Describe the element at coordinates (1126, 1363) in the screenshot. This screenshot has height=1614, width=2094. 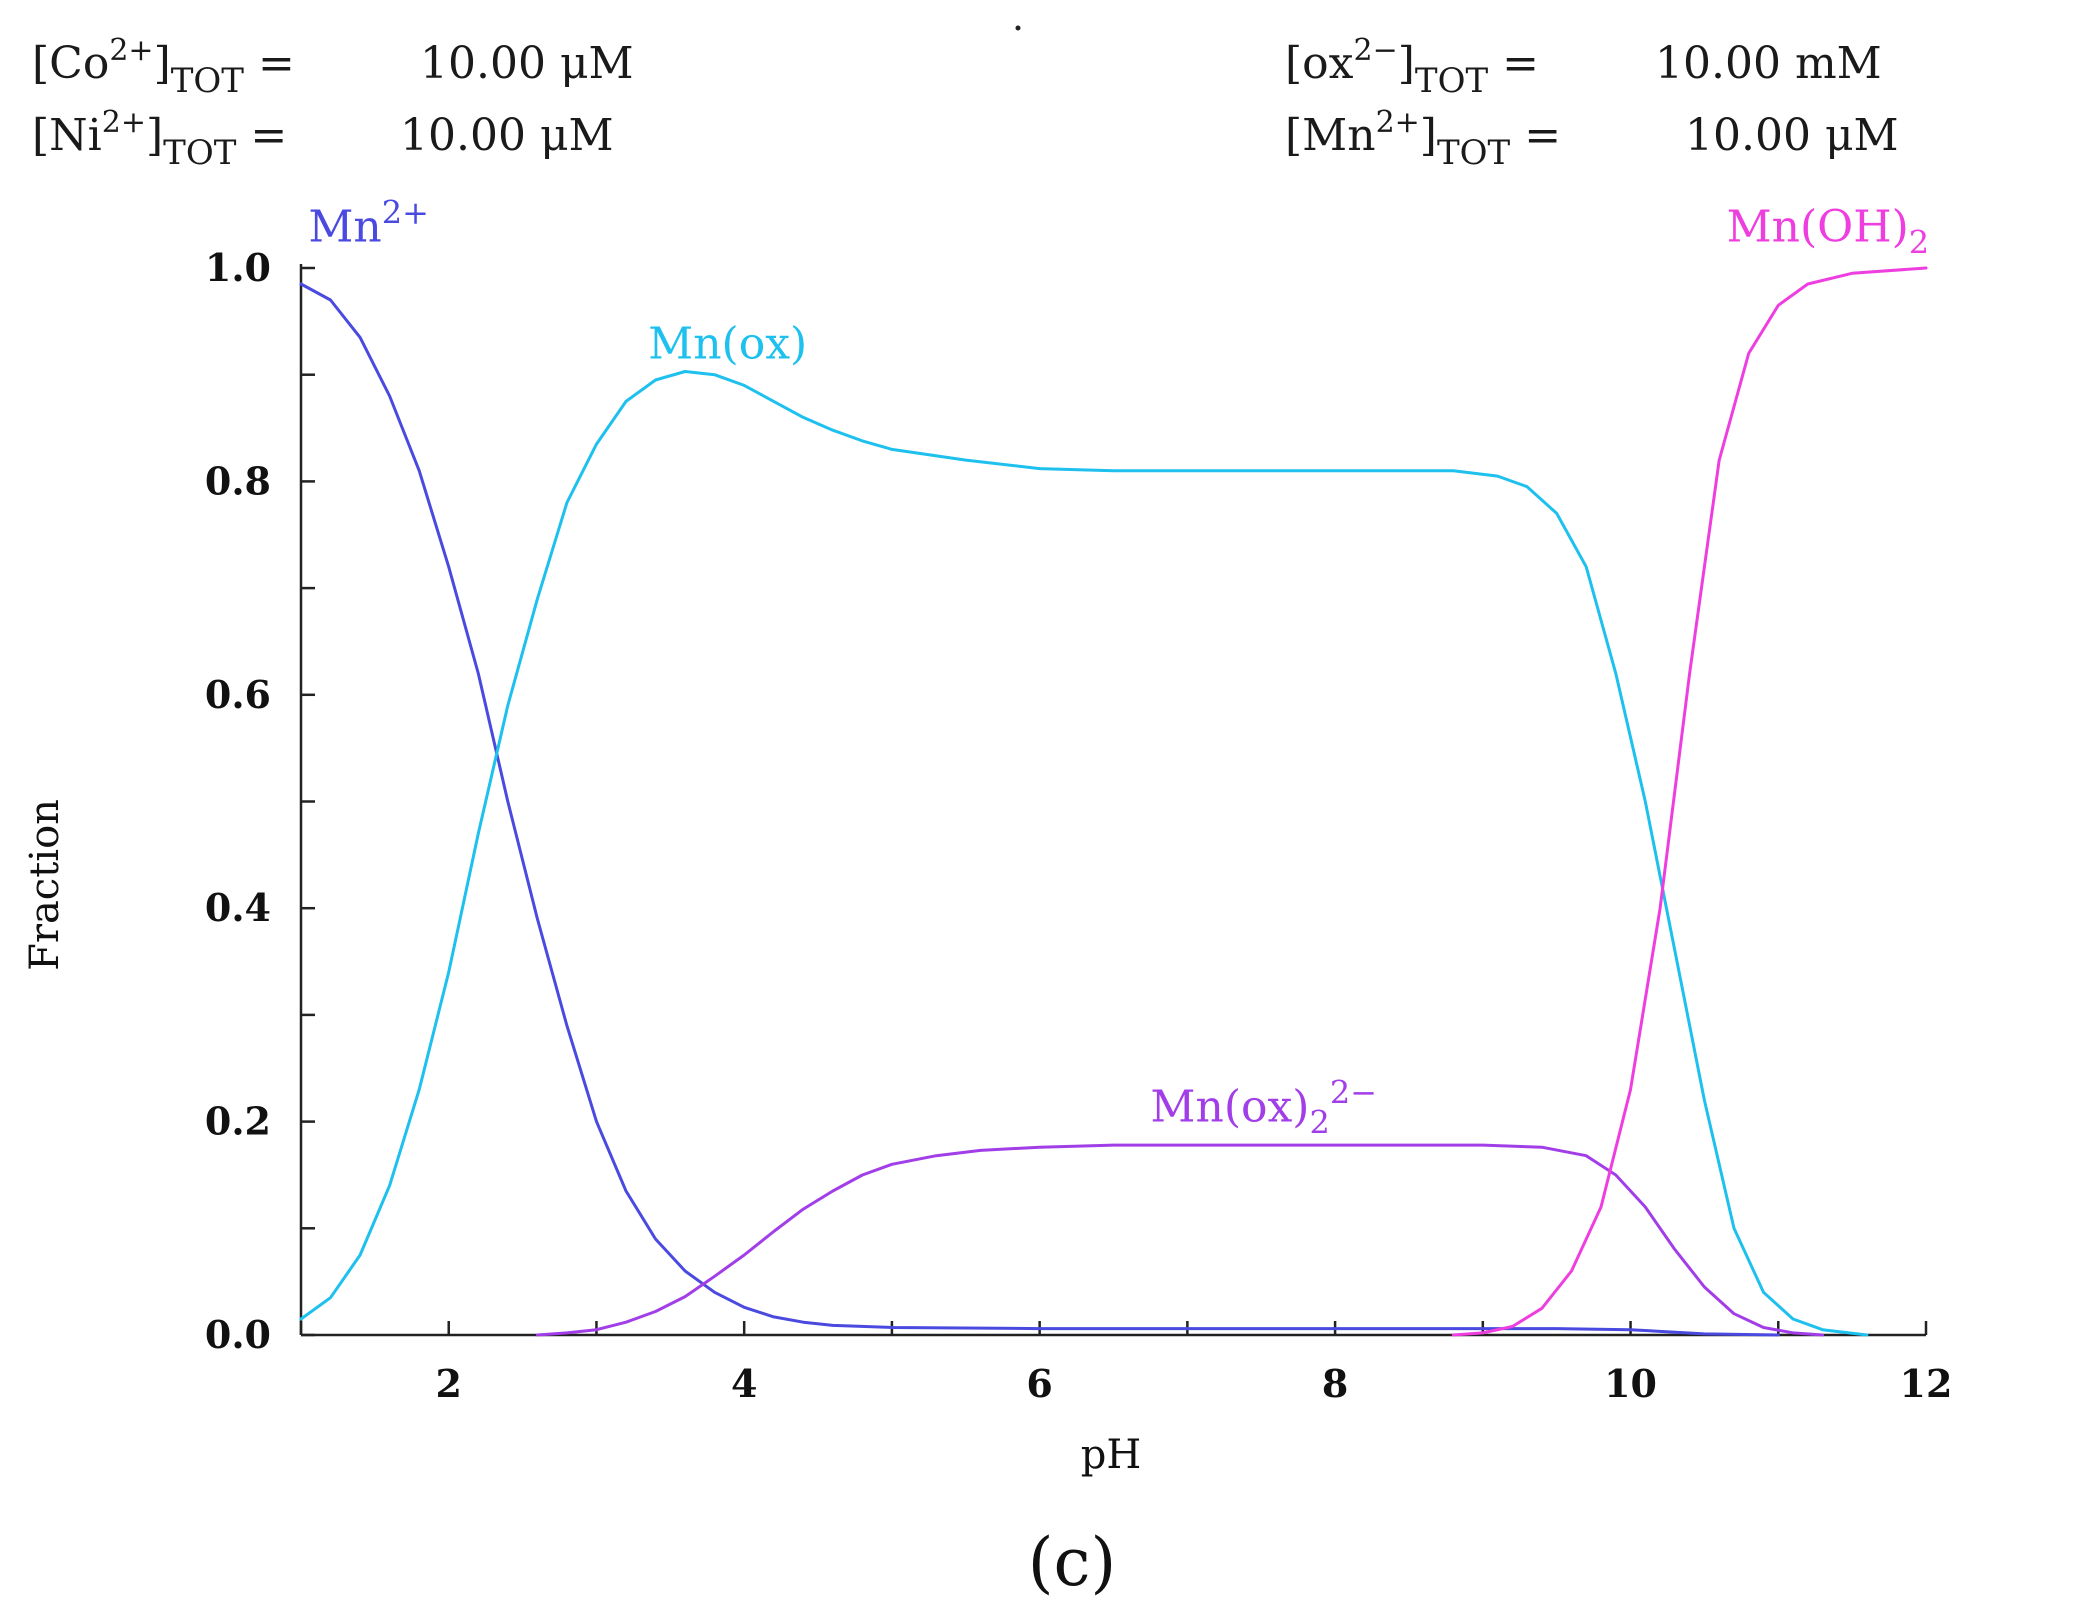
I see `x-ticks: 2 4 6 8 10 12` at that location.